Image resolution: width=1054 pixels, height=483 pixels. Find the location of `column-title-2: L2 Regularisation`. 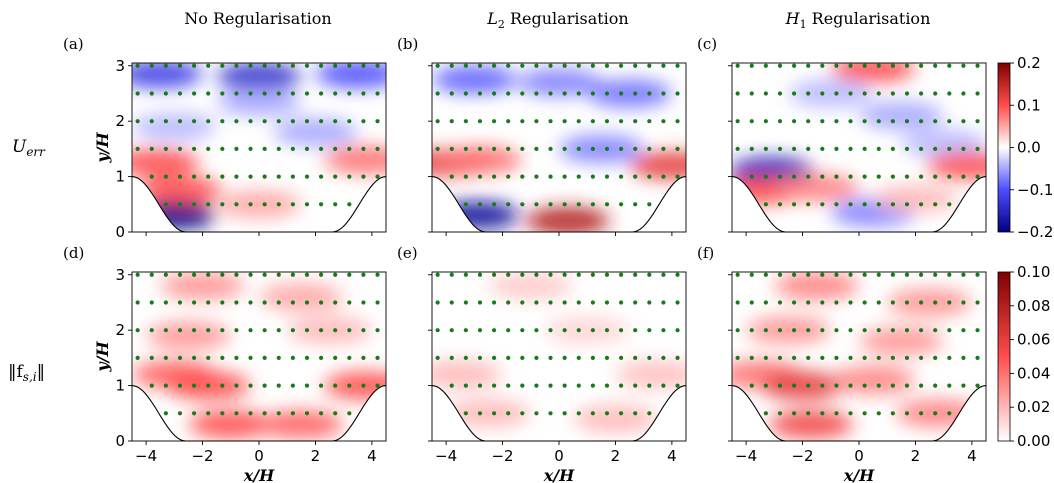

column-title-2: L2 Regularisation is located at coordinates (557, 20).